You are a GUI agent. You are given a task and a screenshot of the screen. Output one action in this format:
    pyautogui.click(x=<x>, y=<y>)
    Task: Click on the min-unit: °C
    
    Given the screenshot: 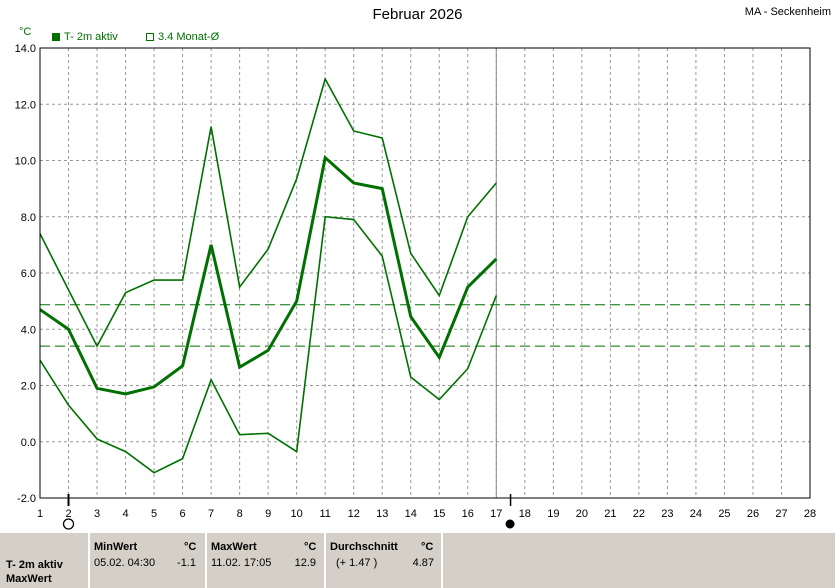 What is the action you would take?
    pyautogui.click(x=190, y=547)
    